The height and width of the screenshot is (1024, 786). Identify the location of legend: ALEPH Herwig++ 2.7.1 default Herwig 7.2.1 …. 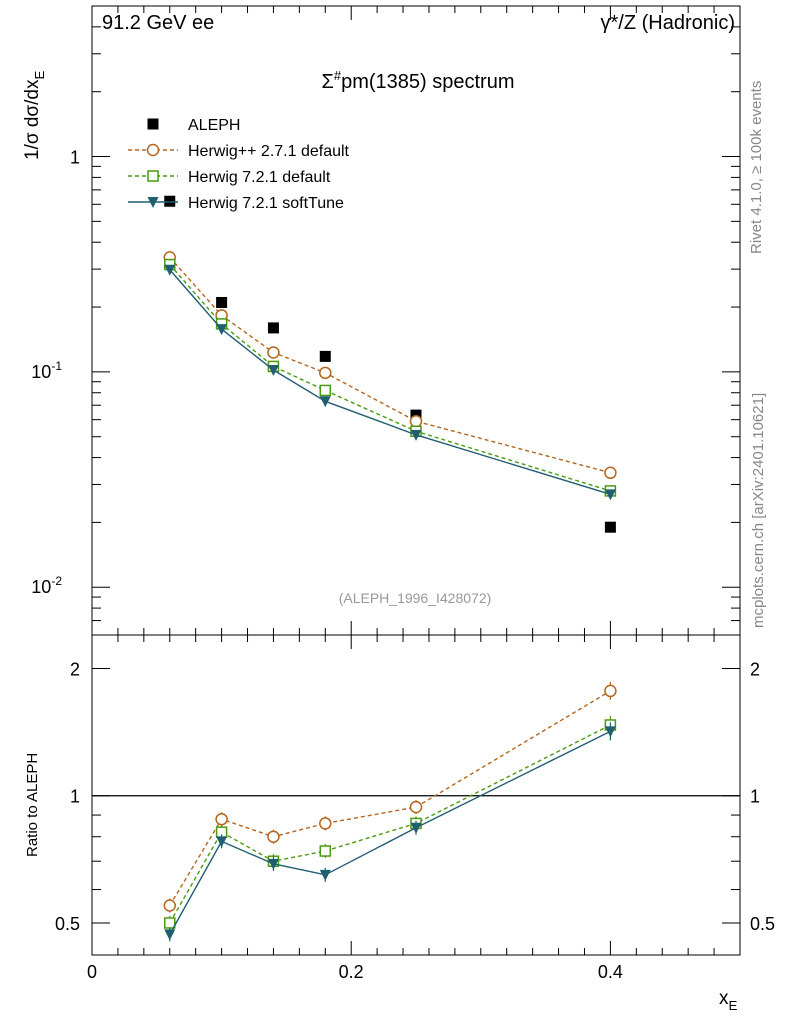
(239, 164).